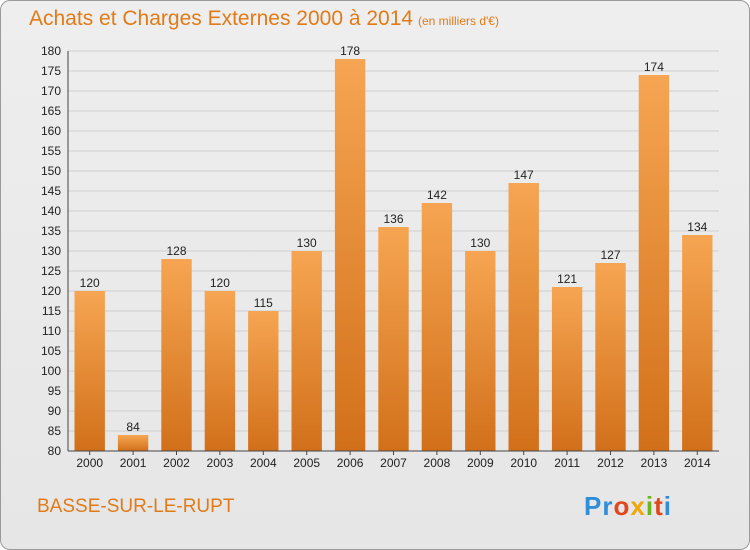 This screenshot has width=750, height=550. Describe the element at coordinates (51, 331) in the screenshot. I see `y-tick-label: 110` at that location.